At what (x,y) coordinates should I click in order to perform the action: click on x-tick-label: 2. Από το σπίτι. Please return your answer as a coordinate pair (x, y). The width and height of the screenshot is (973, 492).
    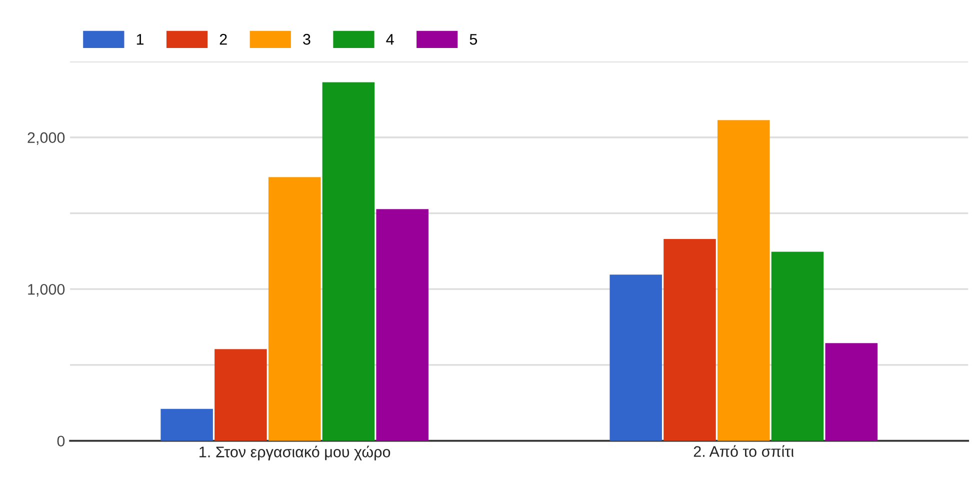
    Looking at the image, I should click on (744, 451).